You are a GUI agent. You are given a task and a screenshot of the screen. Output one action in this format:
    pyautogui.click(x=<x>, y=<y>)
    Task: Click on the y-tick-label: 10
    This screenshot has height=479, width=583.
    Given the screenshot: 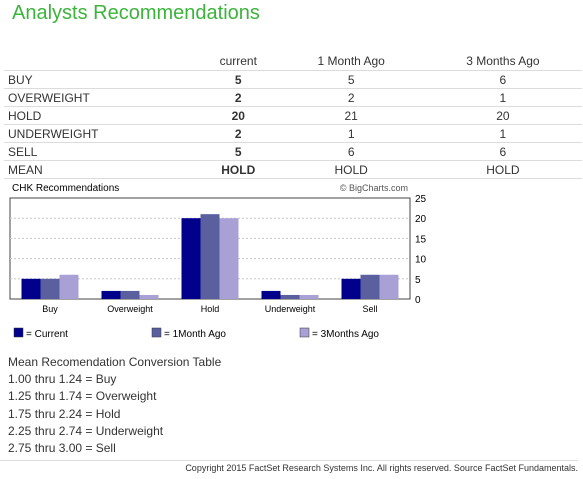 What is the action you would take?
    pyautogui.click(x=421, y=260)
    